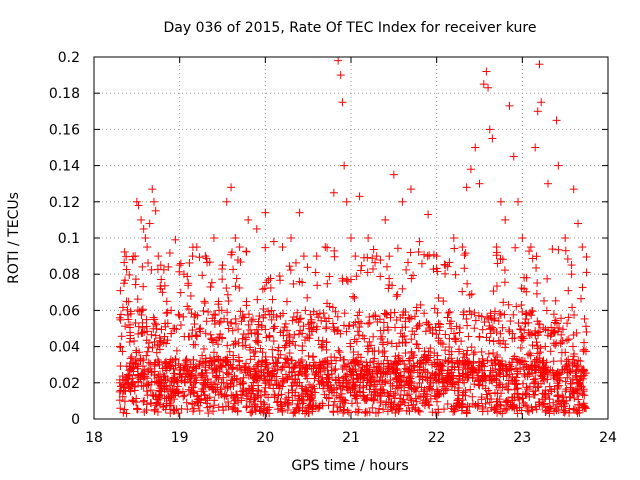  Describe the element at coordinates (64, 130) in the screenshot. I see `y-tick-label: 0.16` at that location.